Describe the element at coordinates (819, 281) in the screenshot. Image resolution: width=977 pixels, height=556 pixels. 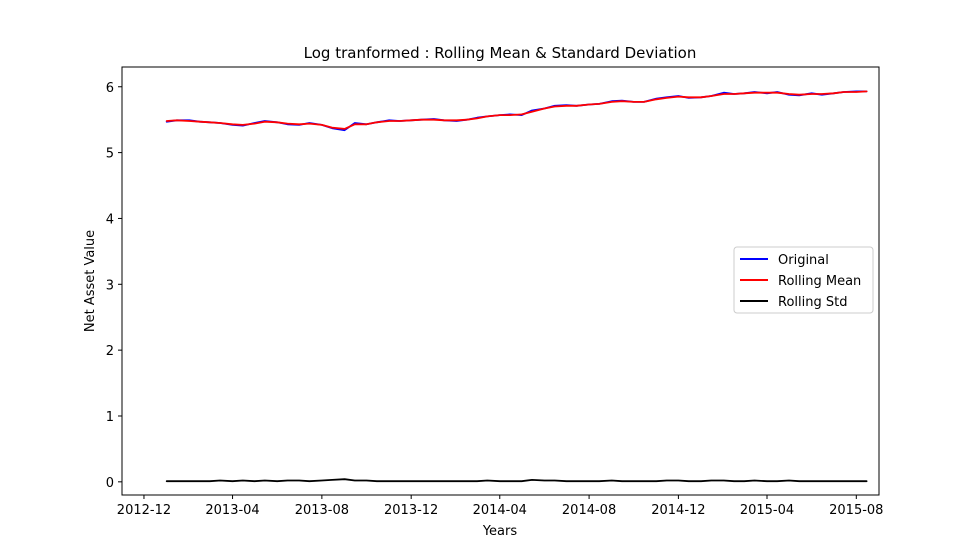
I see `legend-label-rolling-mean: Rolling Mean` at that location.